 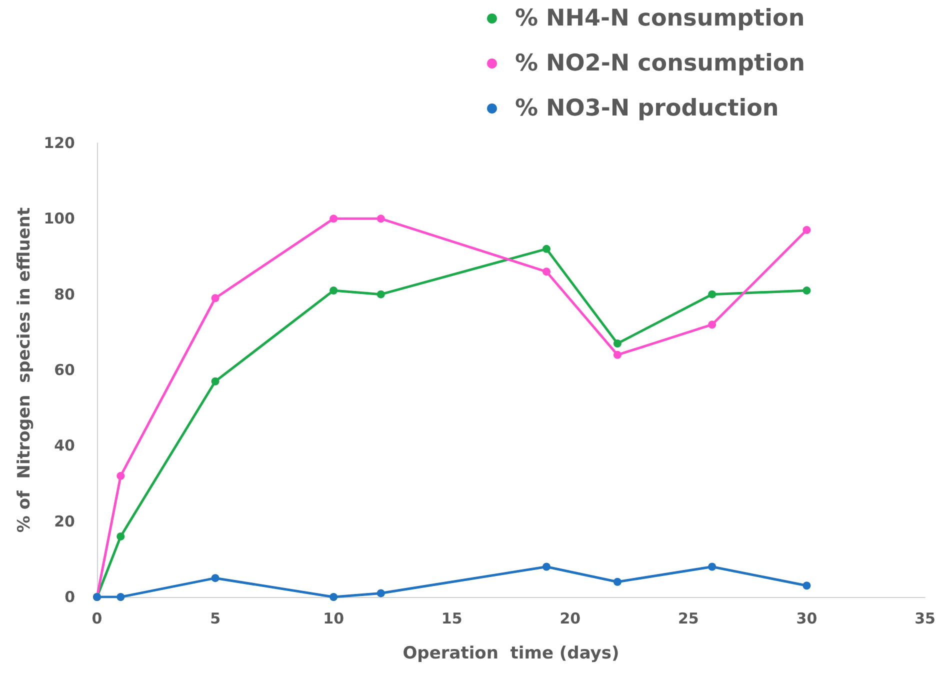 I want to click on legend-label: % NO2-N consumption, so click(x=659, y=63).